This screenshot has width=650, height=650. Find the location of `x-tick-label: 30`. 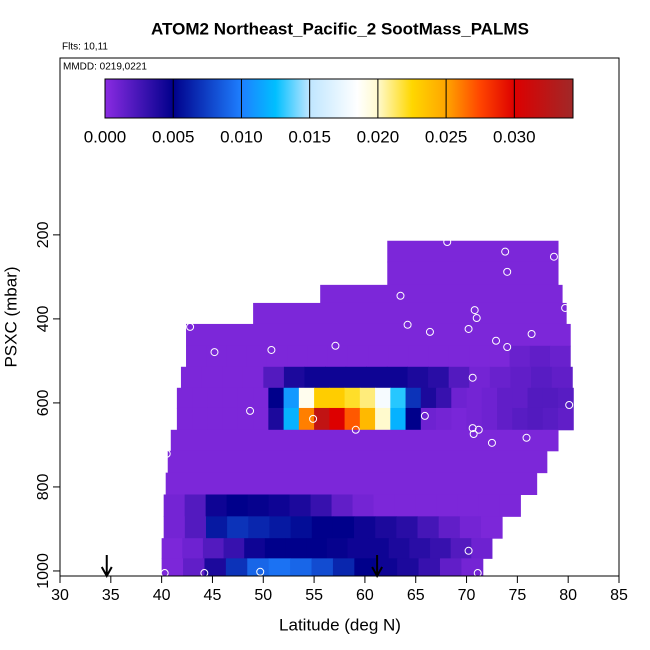

x-tick-label: 30 is located at coordinates (60, 595).